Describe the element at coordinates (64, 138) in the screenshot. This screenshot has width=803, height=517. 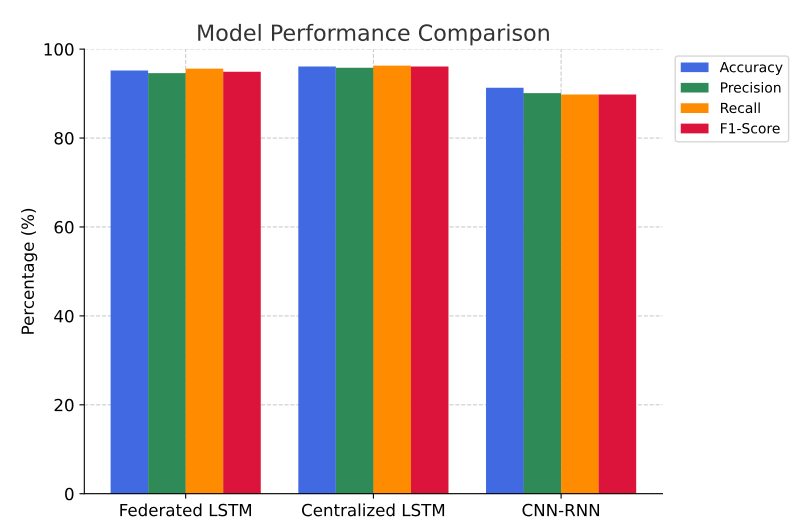
I see `y-tick-label: 80` at that location.